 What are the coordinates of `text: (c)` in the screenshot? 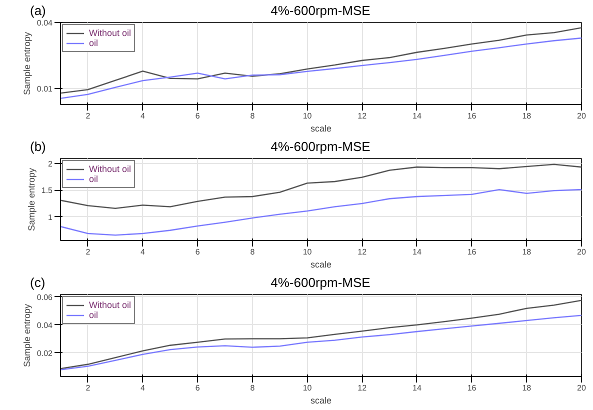 It's located at (38, 283).